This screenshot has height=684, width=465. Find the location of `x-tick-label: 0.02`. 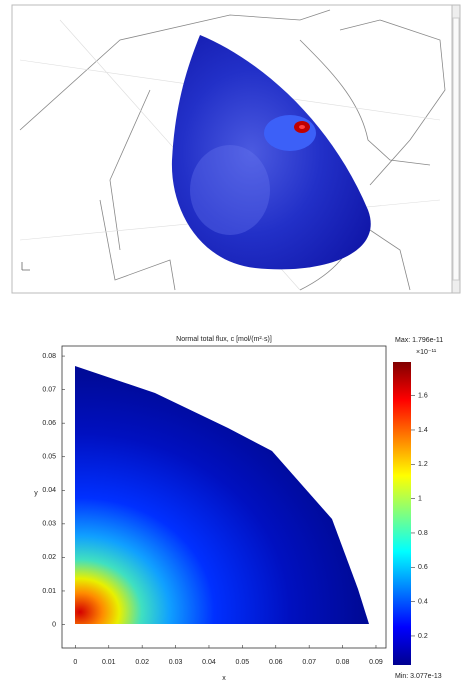

x-tick-label: 0.02 is located at coordinates (142, 662).